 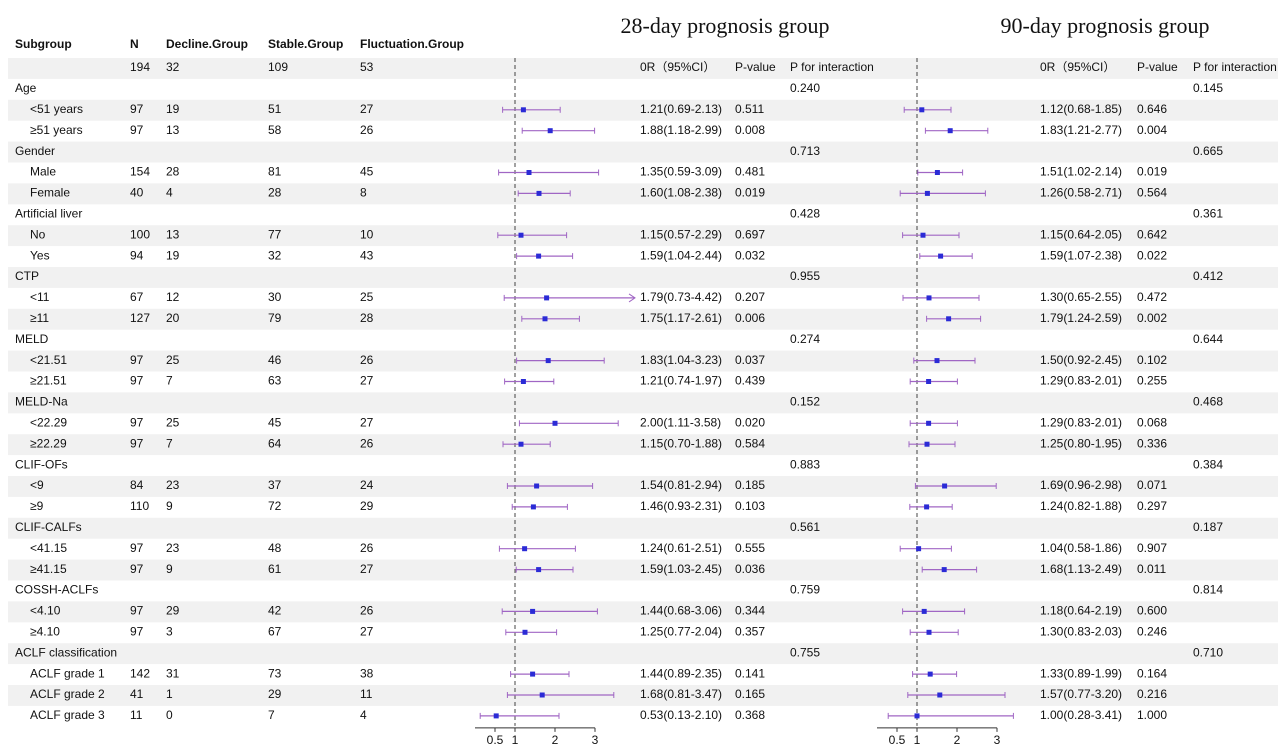 What do you see at coordinates (140, 172) in the screenshot?
I see `count-cell: 154` at bounding box center [140, 172].